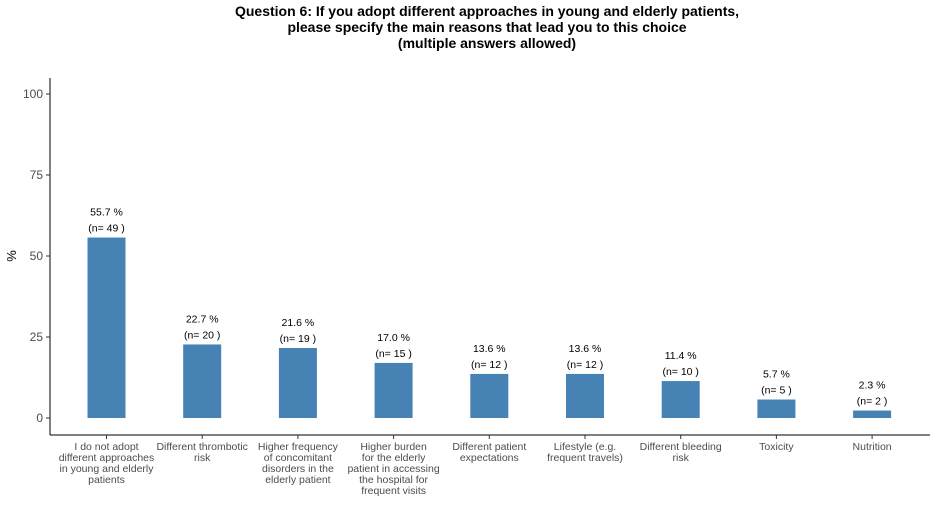 The height and width of the screenshot is (505, 937). What do you see at coordinates (202, 335) in the screenshot?
I see `bar-n-label: (n= 20 )` at bounding box center [202, 335].